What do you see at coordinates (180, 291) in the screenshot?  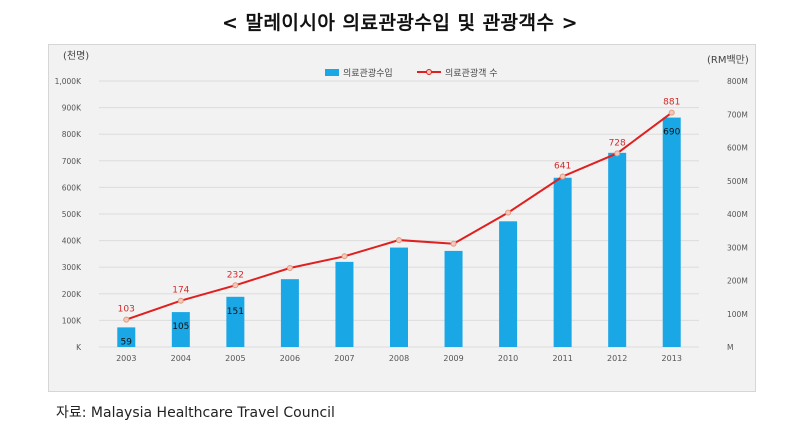 I see `line-data-label: 174` at bounding box center [180, 291].